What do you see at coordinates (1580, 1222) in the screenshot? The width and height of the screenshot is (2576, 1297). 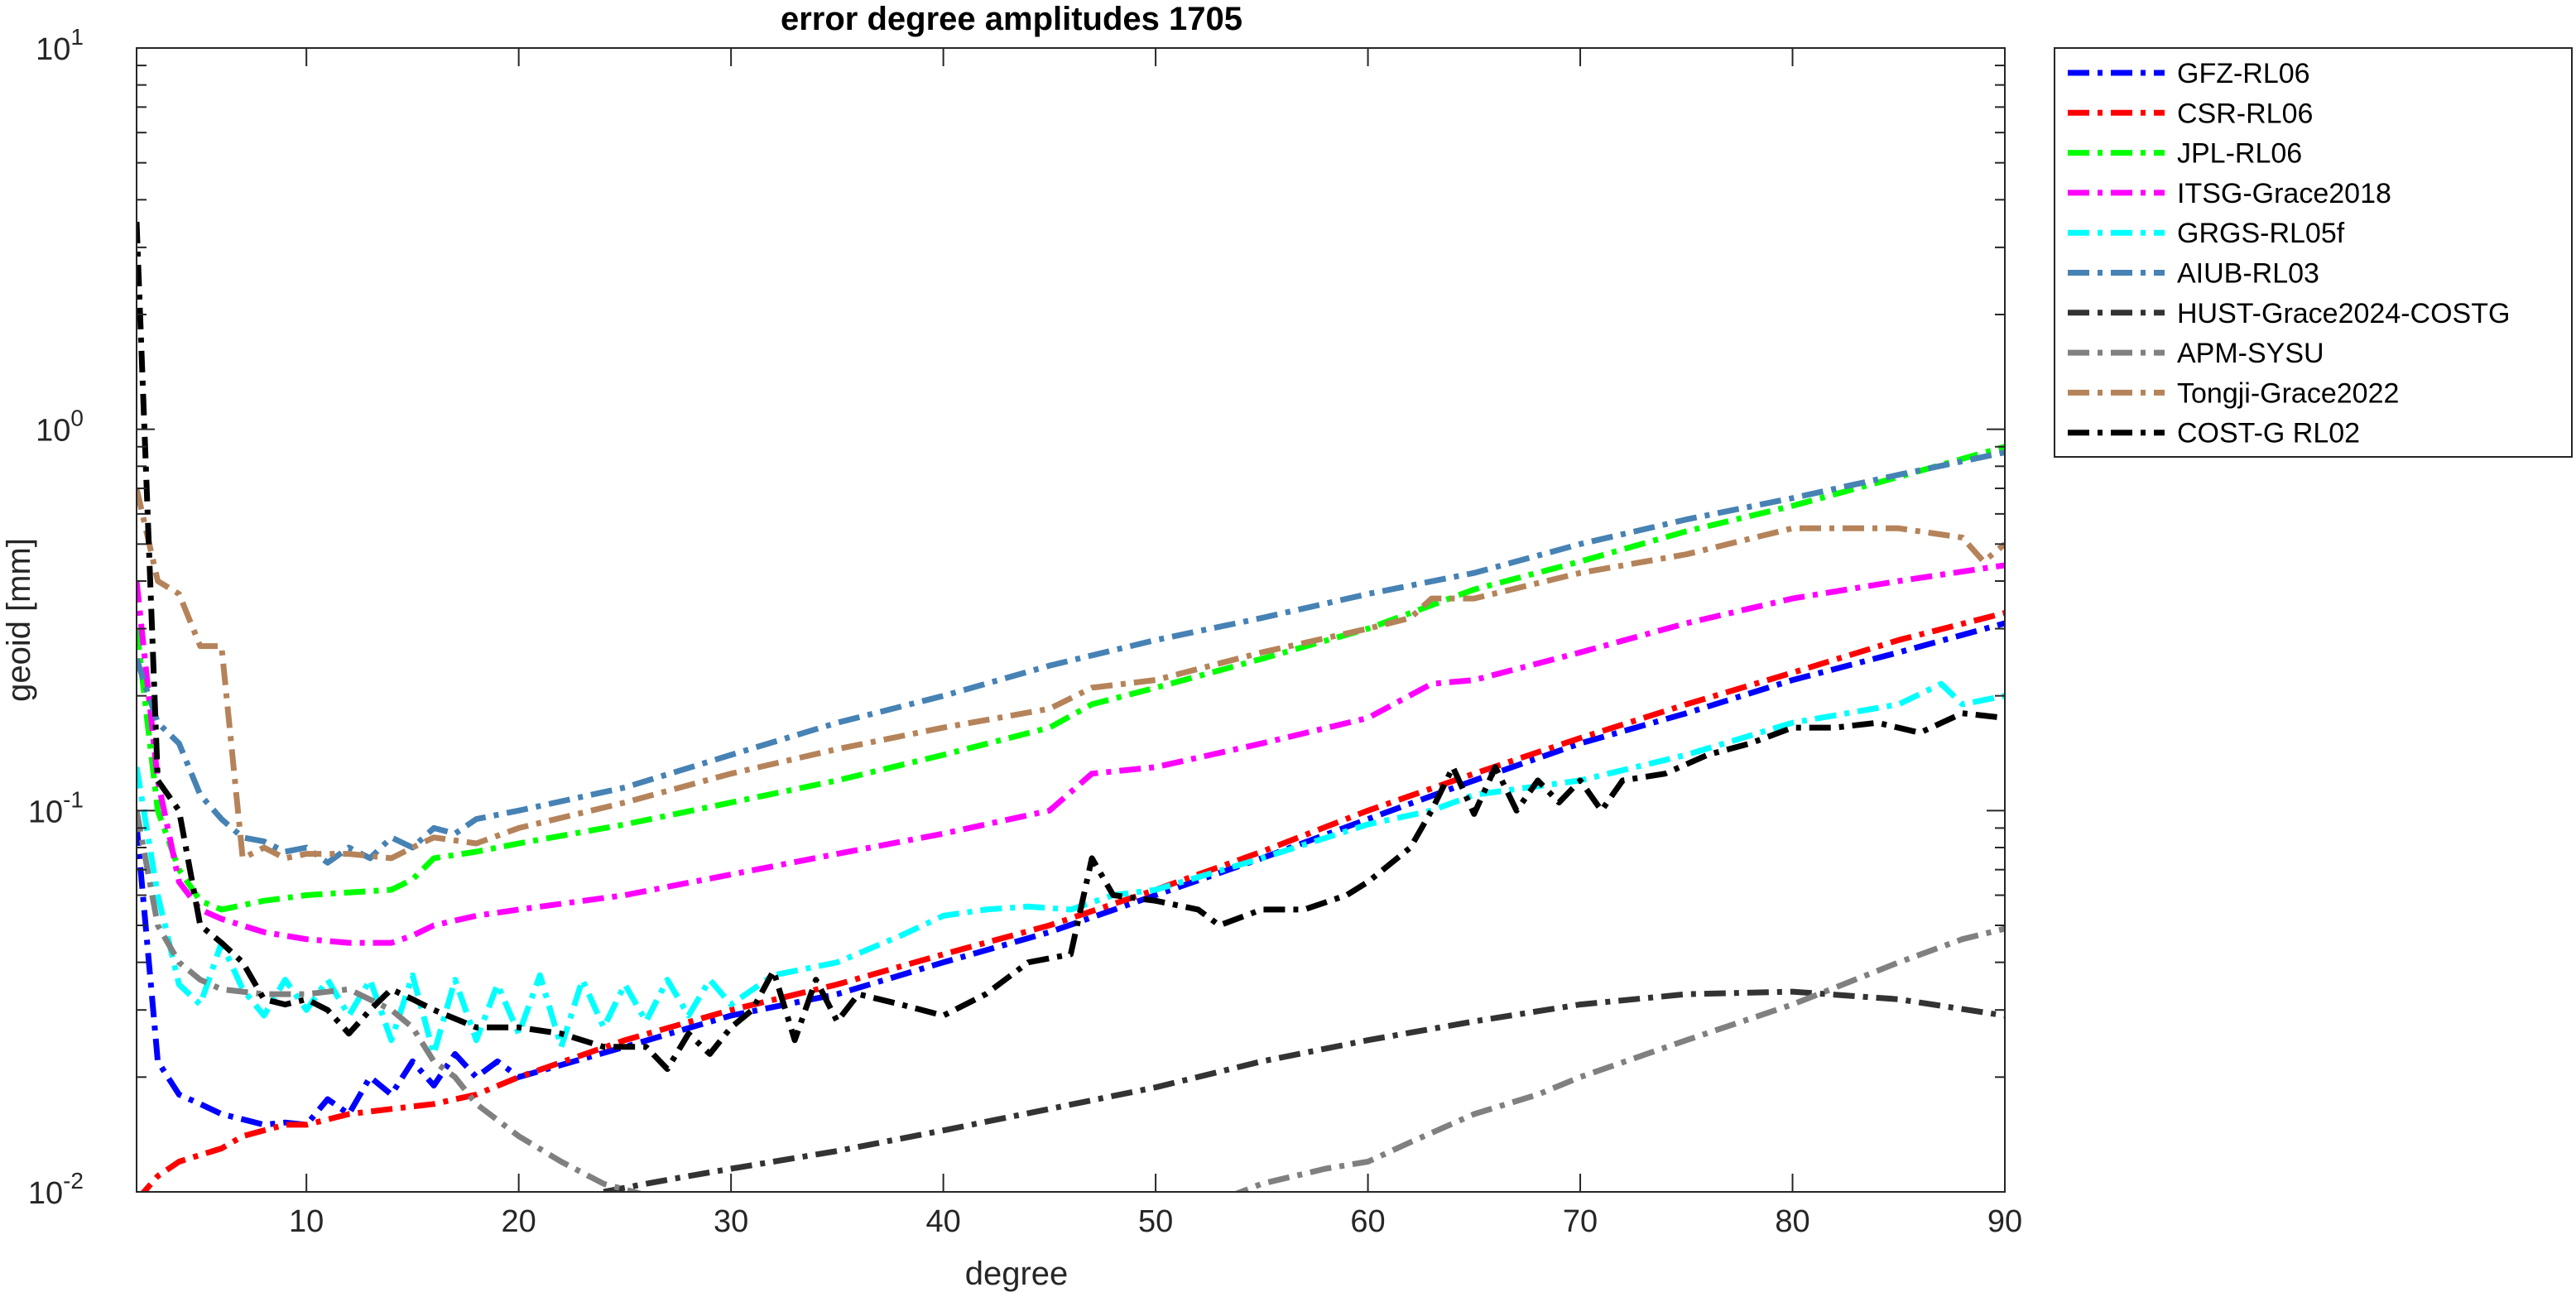 I see `x-tick-label: 70` at bounding box center [1580, 1222].